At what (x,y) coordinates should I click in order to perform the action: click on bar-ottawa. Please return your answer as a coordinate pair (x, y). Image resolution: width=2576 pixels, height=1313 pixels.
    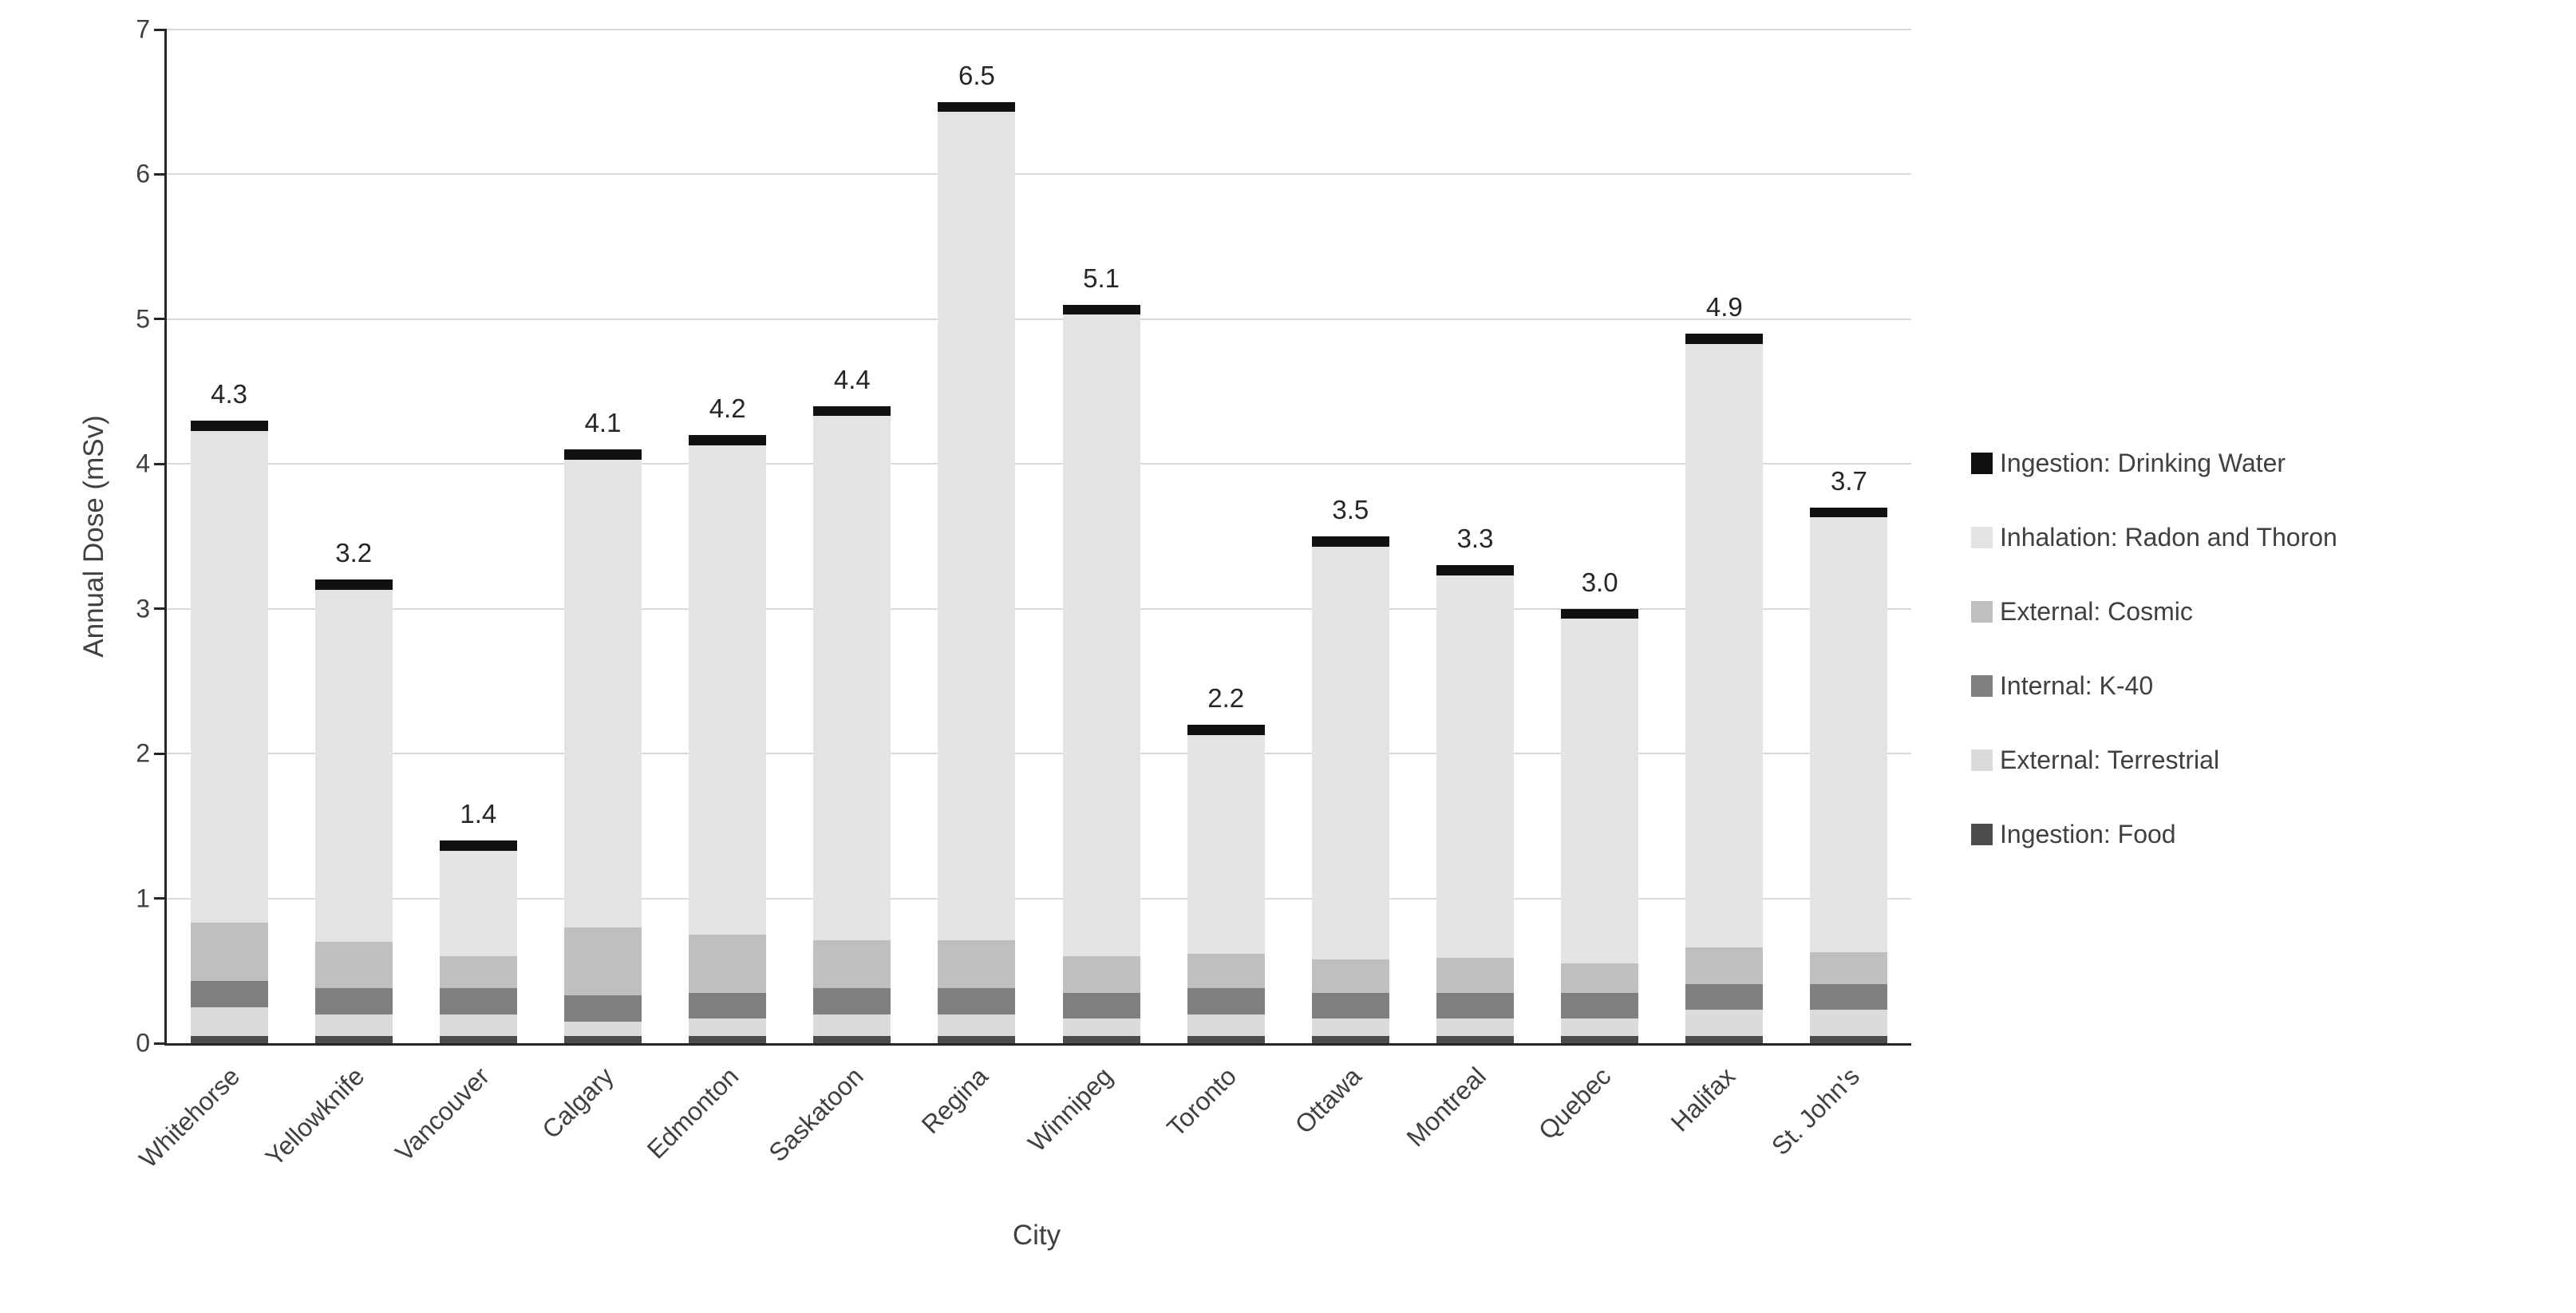
    Looking at the image, I should click on (1350, 536).